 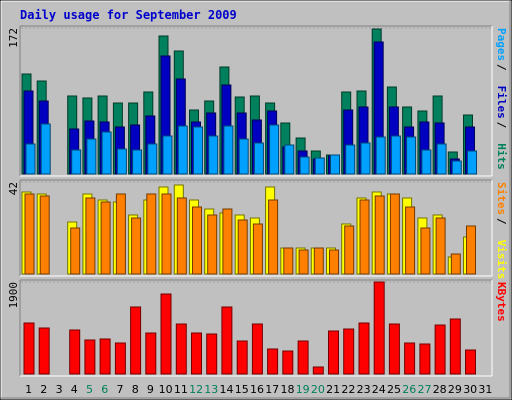 I want to click on bar-kbytes-day-7: KBytes 7: 640, so click(x=120, y=358).